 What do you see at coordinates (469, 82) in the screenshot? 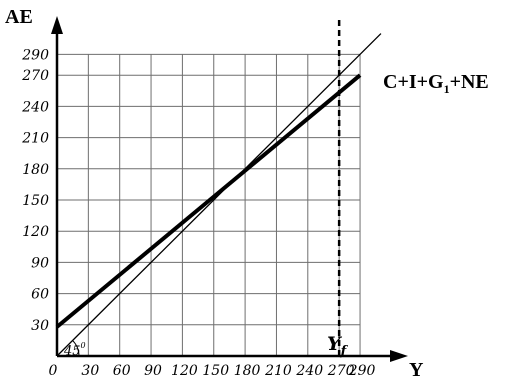
I see `series-label-suffix: +NE` at bounding box center [469, 82].